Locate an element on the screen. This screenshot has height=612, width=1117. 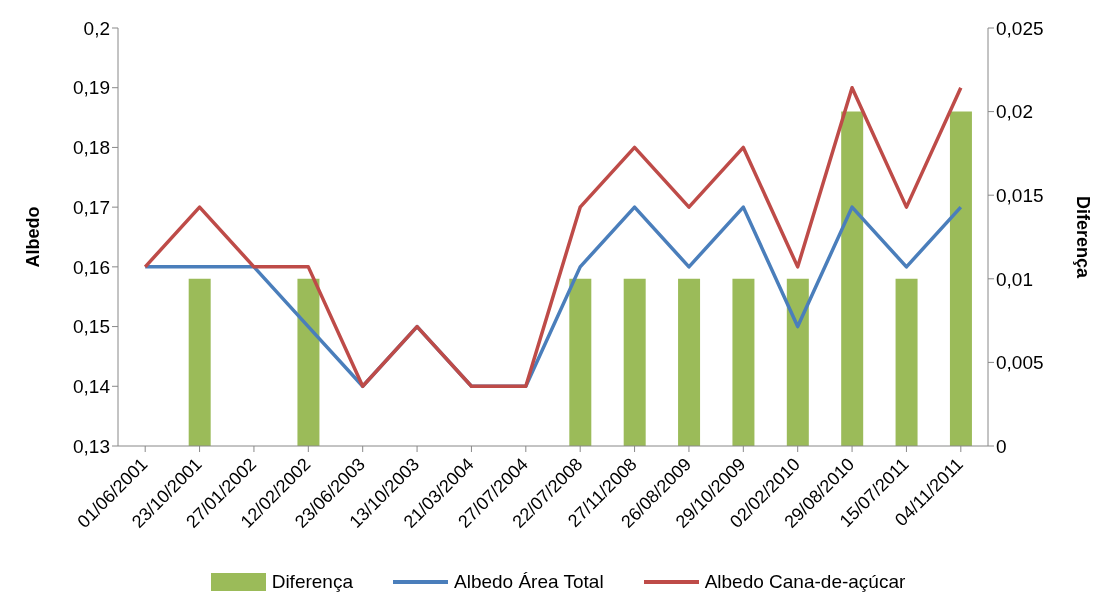
legend-label: Albedo Cana-de-açúcar is located at coordinates (805, 582).